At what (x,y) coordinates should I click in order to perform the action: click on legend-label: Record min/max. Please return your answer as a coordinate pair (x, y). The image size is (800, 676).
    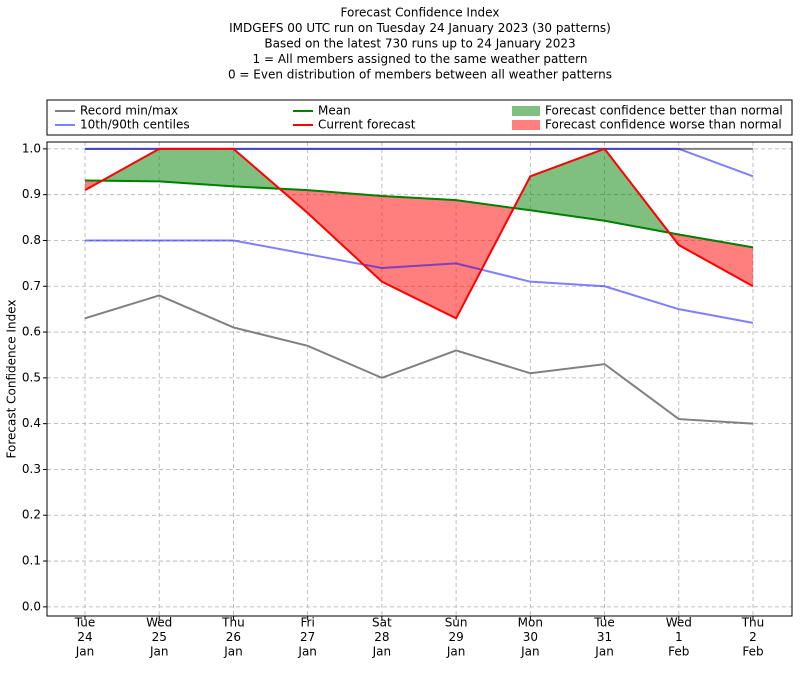
    Looking at the image, I should click on (129, 111).